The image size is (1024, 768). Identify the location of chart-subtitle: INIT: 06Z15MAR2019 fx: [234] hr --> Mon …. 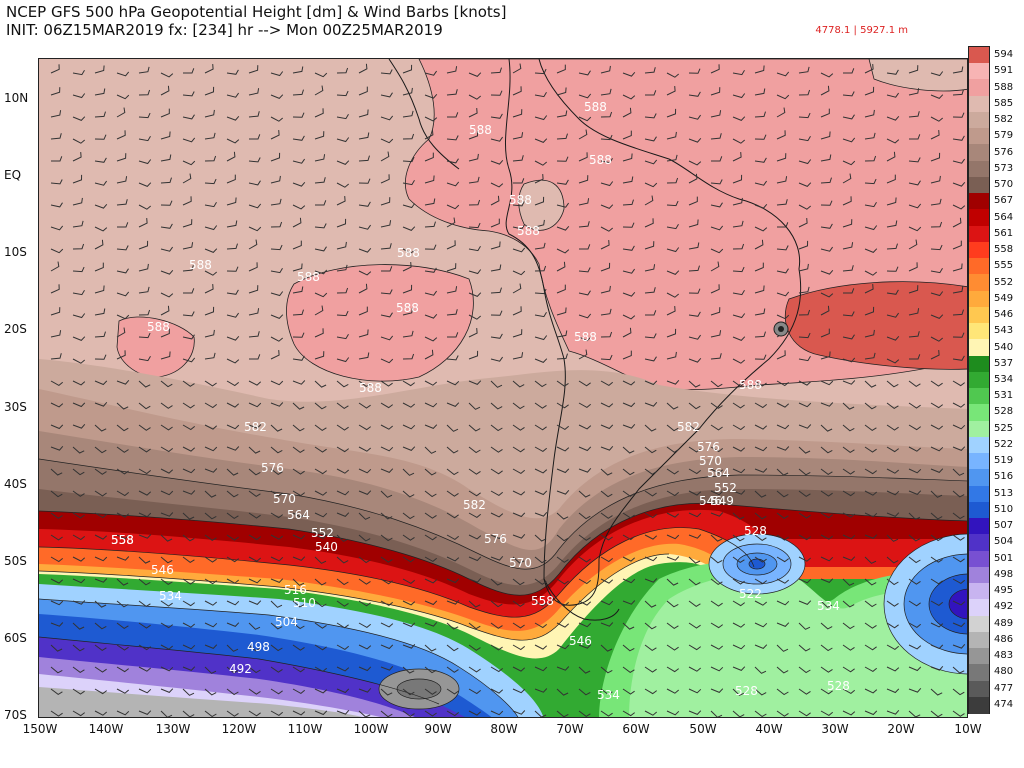
(224, 30).